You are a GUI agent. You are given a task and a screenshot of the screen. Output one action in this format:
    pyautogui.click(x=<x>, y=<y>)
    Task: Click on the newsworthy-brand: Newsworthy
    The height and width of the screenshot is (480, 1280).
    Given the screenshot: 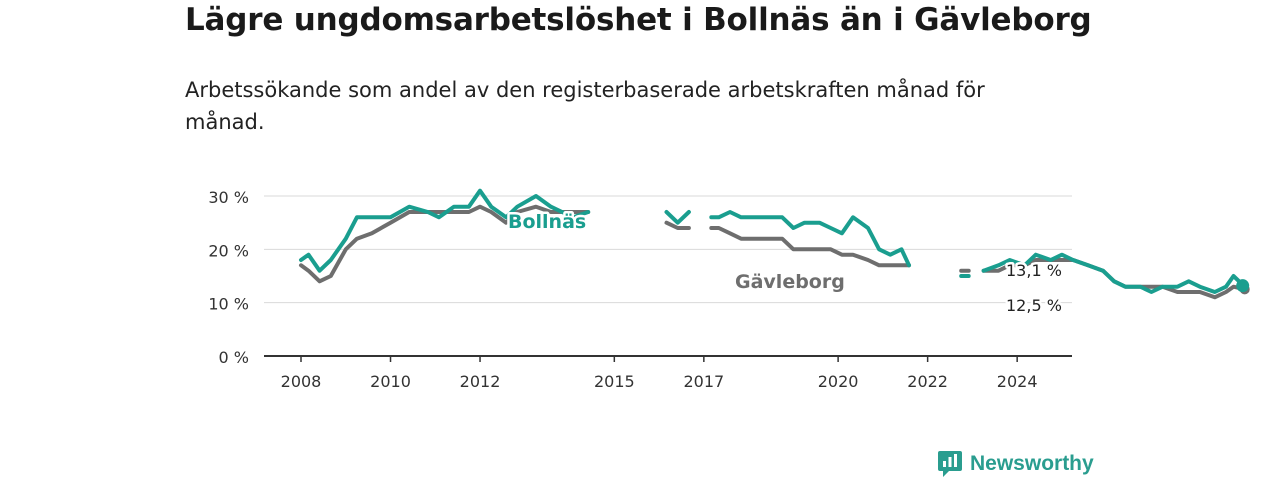 What is the action you would take?
    pyautogui.click(x=1015, y=464)
    